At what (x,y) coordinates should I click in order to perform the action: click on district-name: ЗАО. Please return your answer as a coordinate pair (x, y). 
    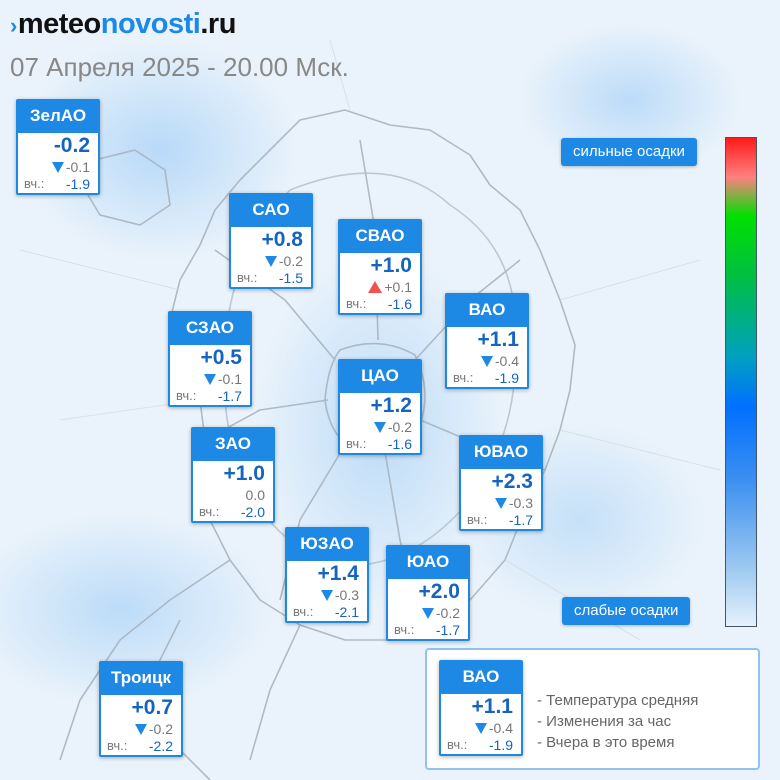
    Looking at the image, I should click on (233, 445).